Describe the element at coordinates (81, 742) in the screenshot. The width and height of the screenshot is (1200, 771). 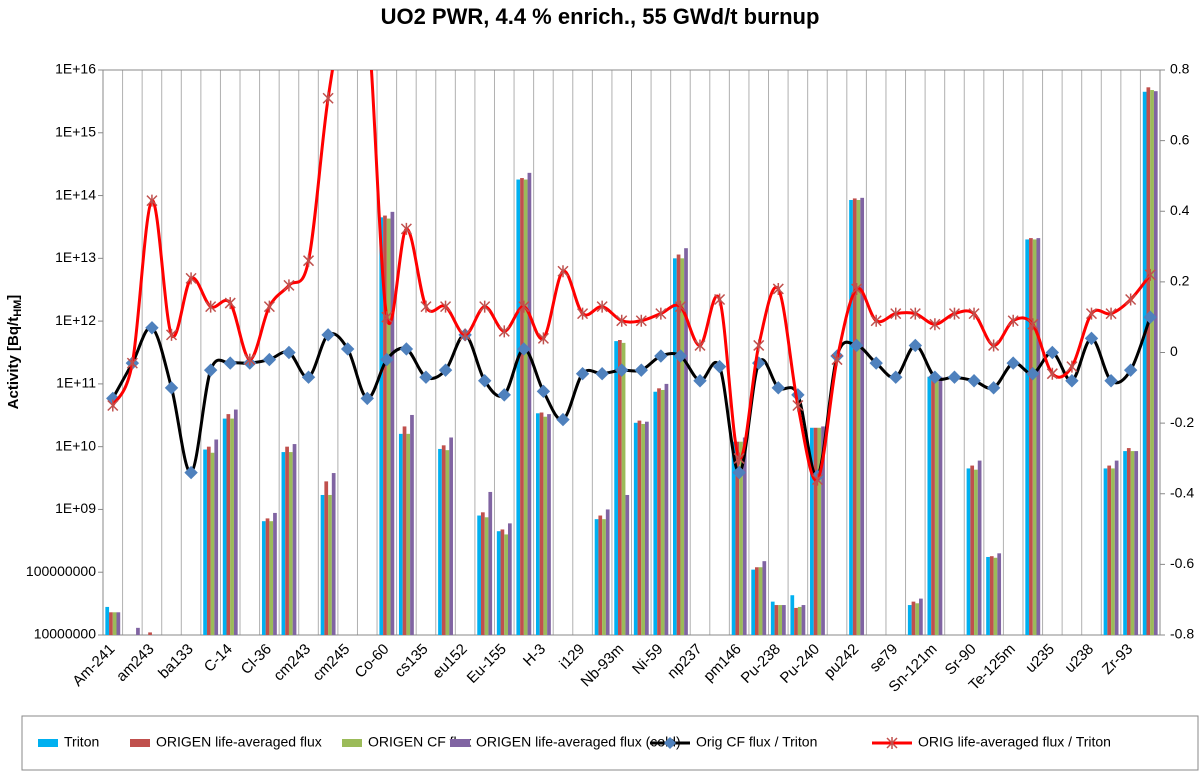
I see `legend-label: Triton` at that location.